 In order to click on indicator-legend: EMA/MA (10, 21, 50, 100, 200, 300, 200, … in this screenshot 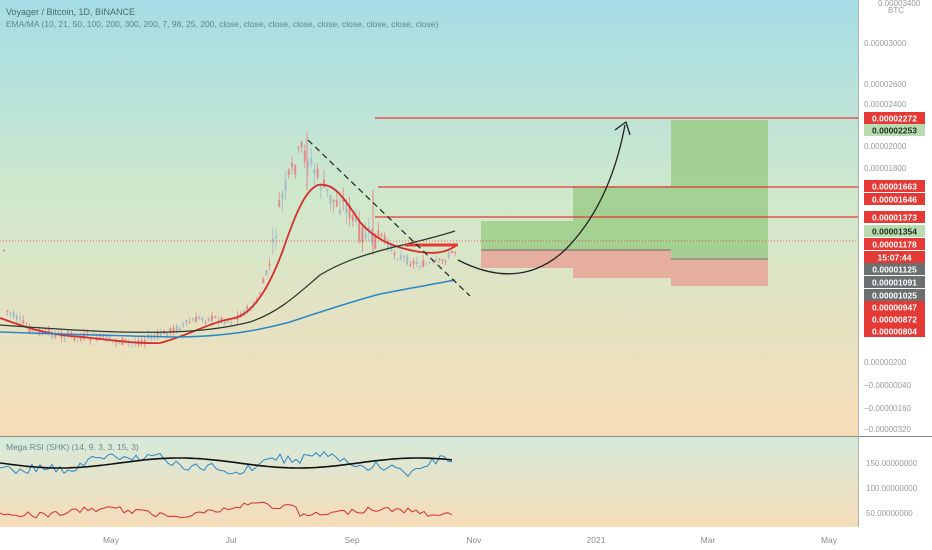, I will do `click(222, 24)`.